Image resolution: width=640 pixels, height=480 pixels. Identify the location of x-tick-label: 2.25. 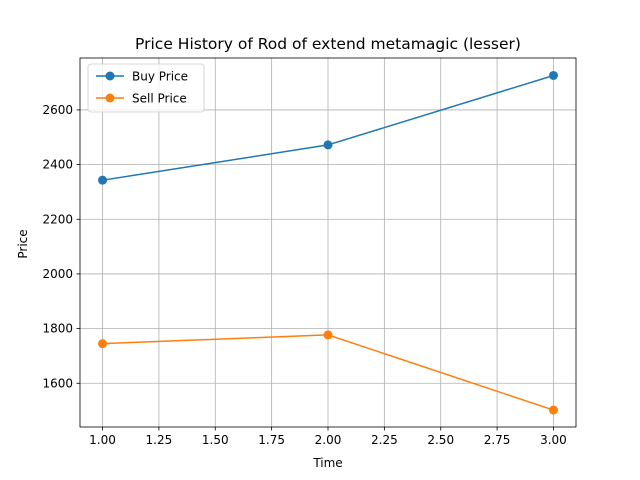
(384, 440).